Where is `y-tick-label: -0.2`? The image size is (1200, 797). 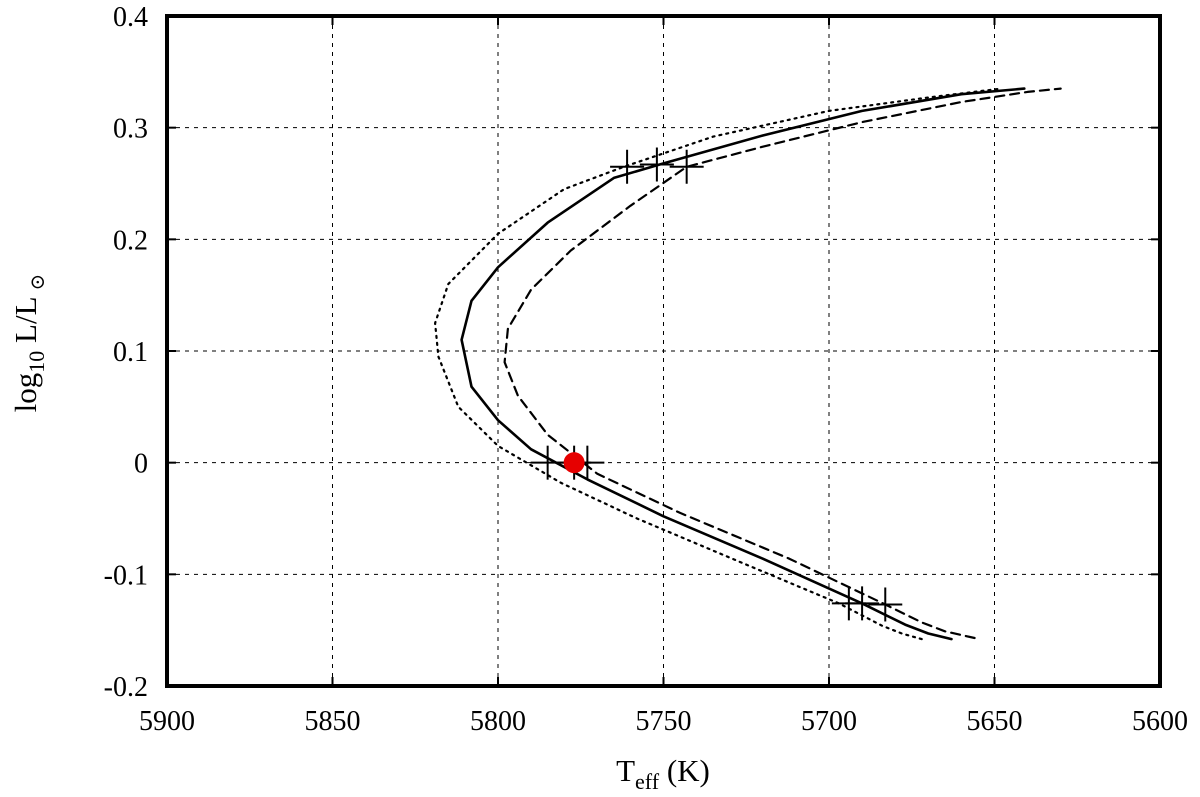 y-tick-label: -0.2 is located at coordinates (126, 687).